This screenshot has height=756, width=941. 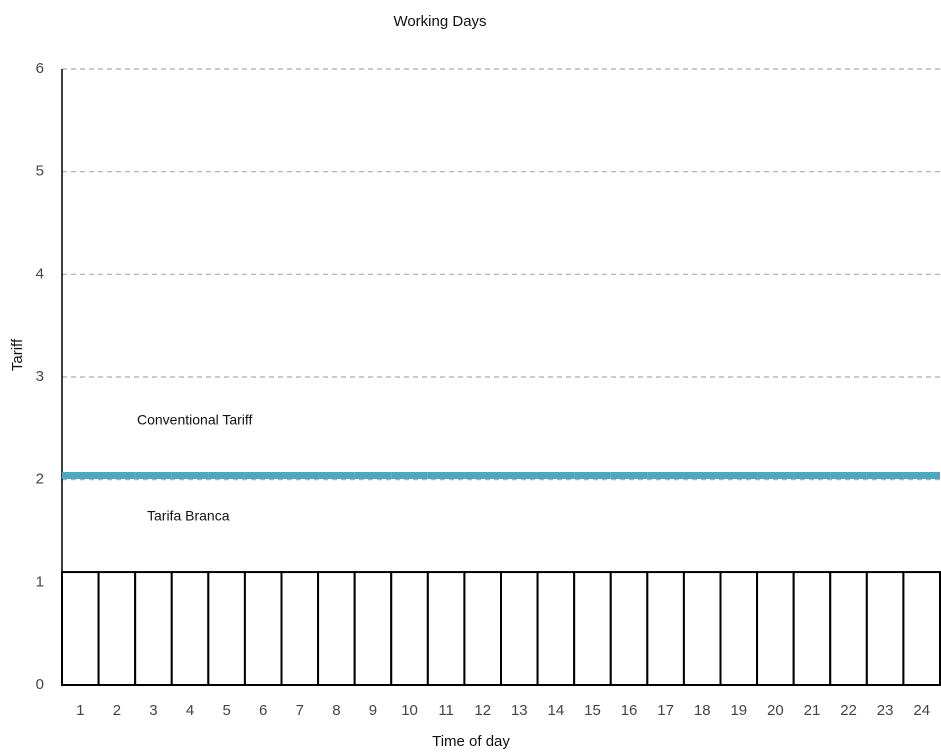 I want to click on x-tick-label: 20, so click(x=775, y=710).